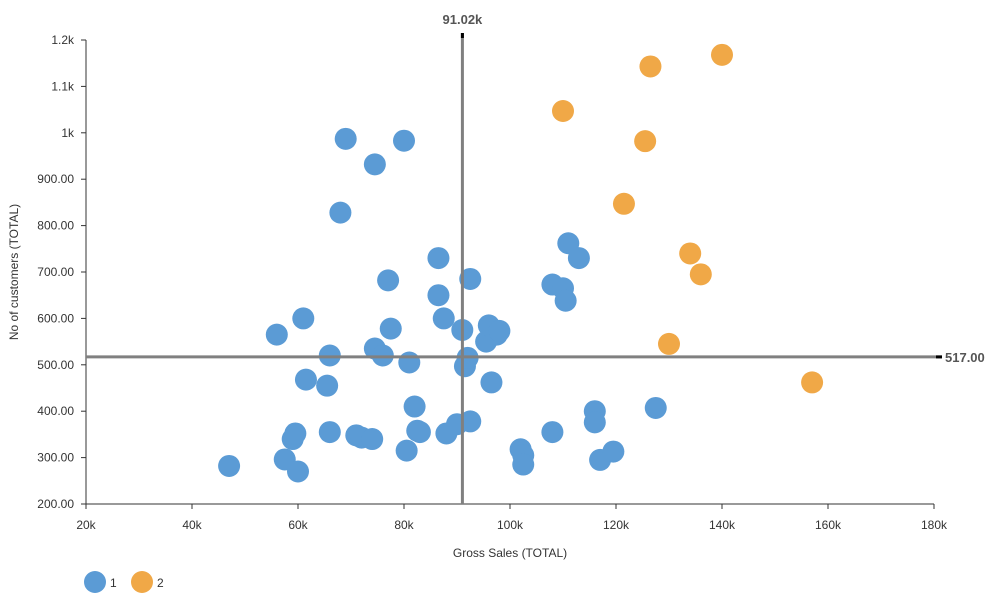 The height and width of the screenshot is (602, 1001). Describe the element at coordinates (113, 583) in the screenshot. I see `legend-label-series-1: 1` at that location.